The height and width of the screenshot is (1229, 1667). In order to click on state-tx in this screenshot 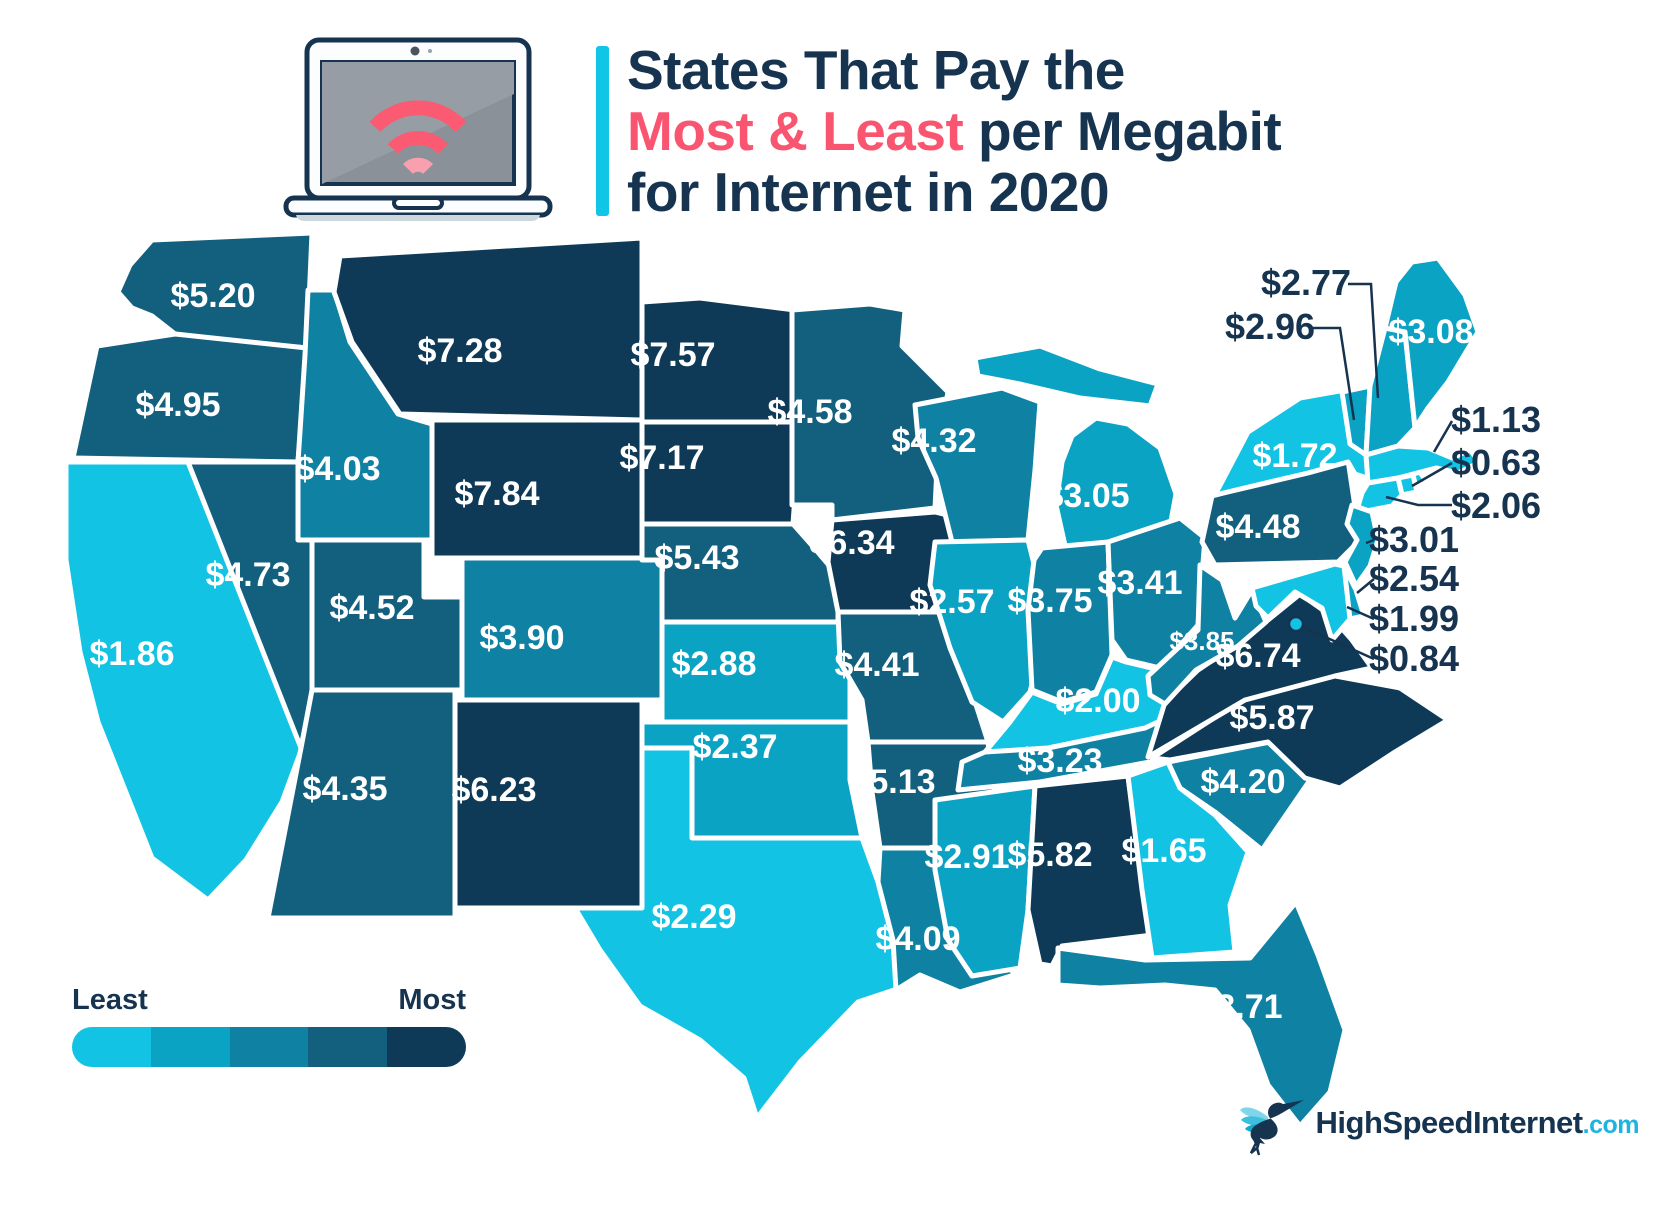, I will do `click(737, 933)`.